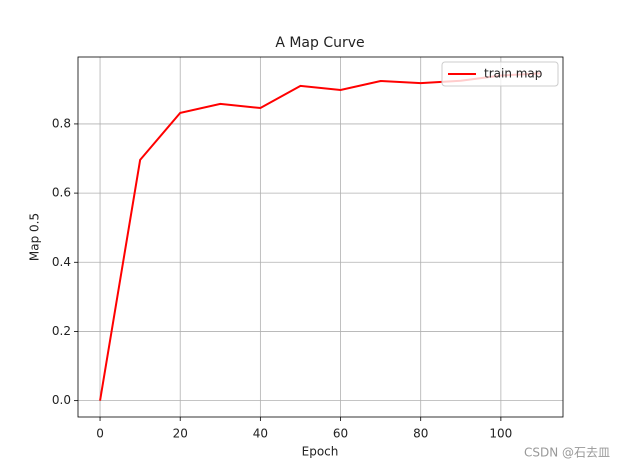 Image resolution: width=627 pixels, height=470 pixels. I want to click on watermark: CSDN @石去皿, so click(567, 453).